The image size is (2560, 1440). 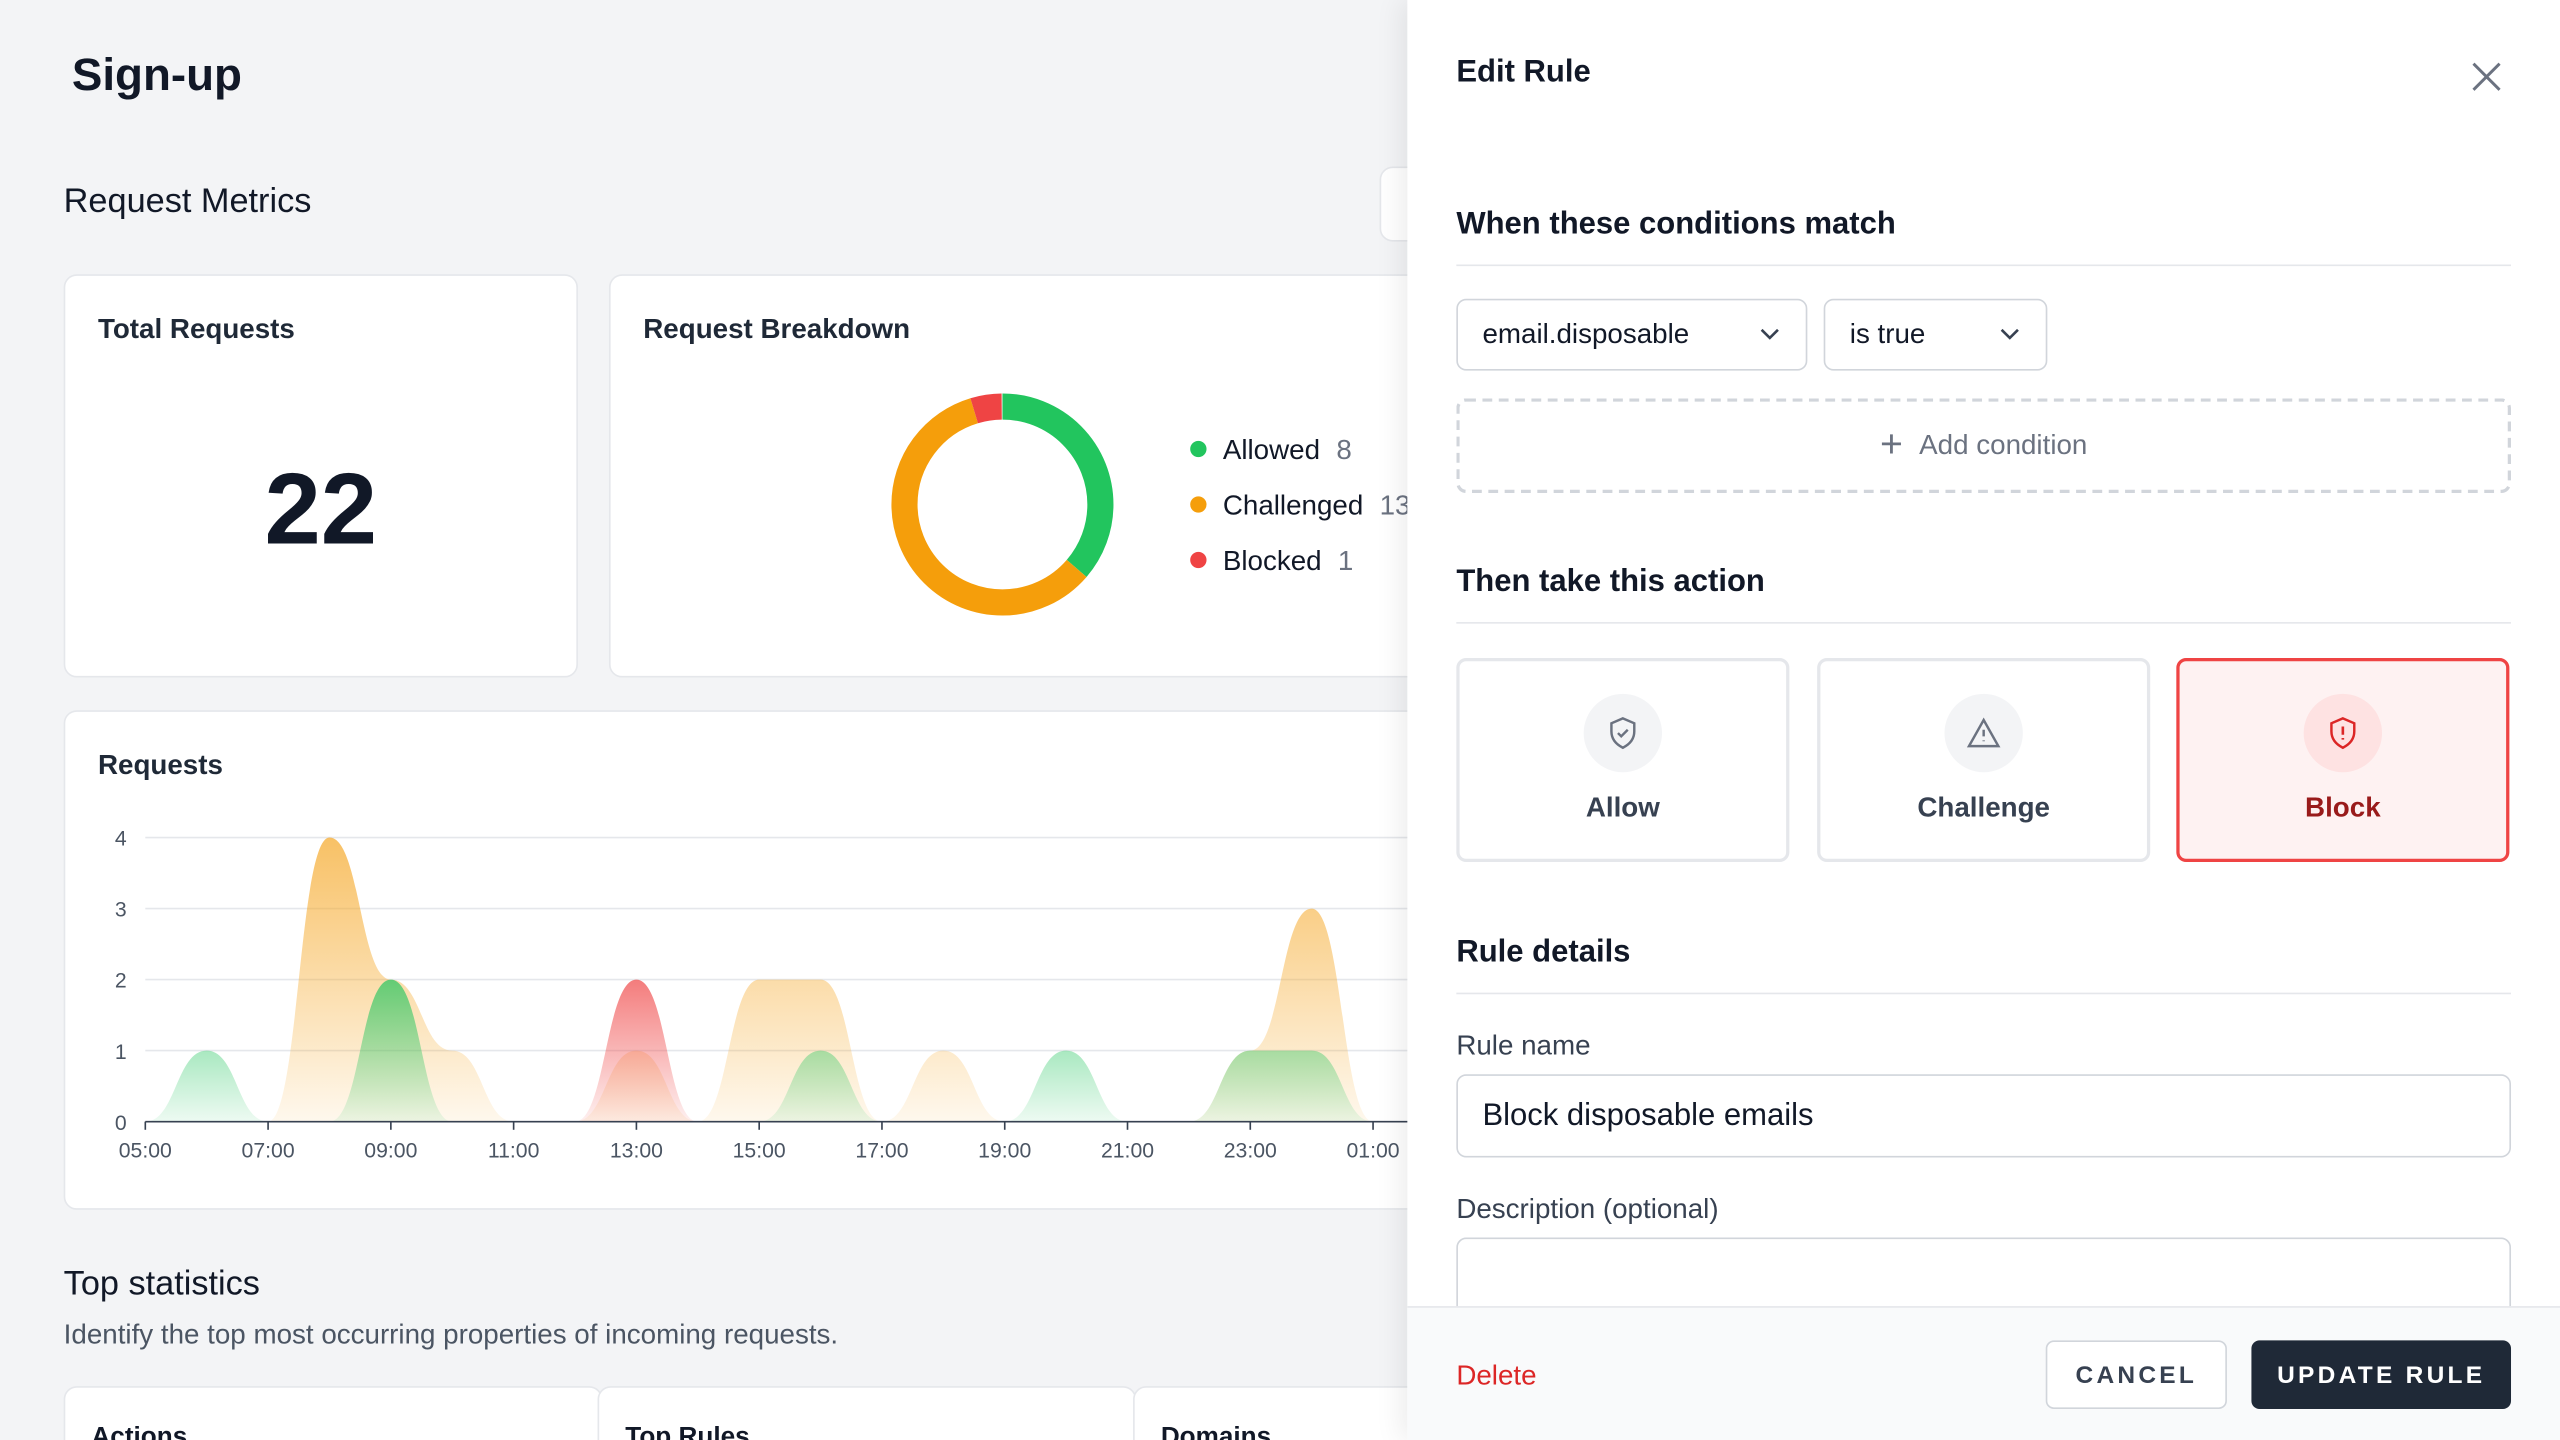 What do you see at coordinates (1496, 1375) in the screenshot?
I see `delete-button: Delete` at bounding box center [1496, 1375].